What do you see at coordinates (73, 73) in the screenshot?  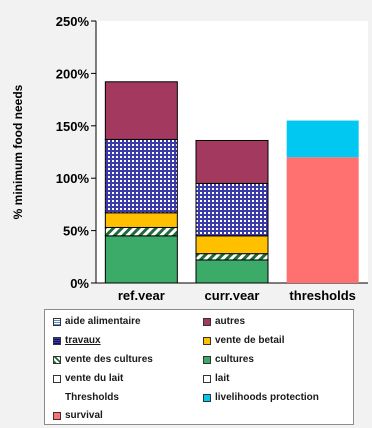 I see `y-tick-label: 200%` at bounding box center [73, 73].